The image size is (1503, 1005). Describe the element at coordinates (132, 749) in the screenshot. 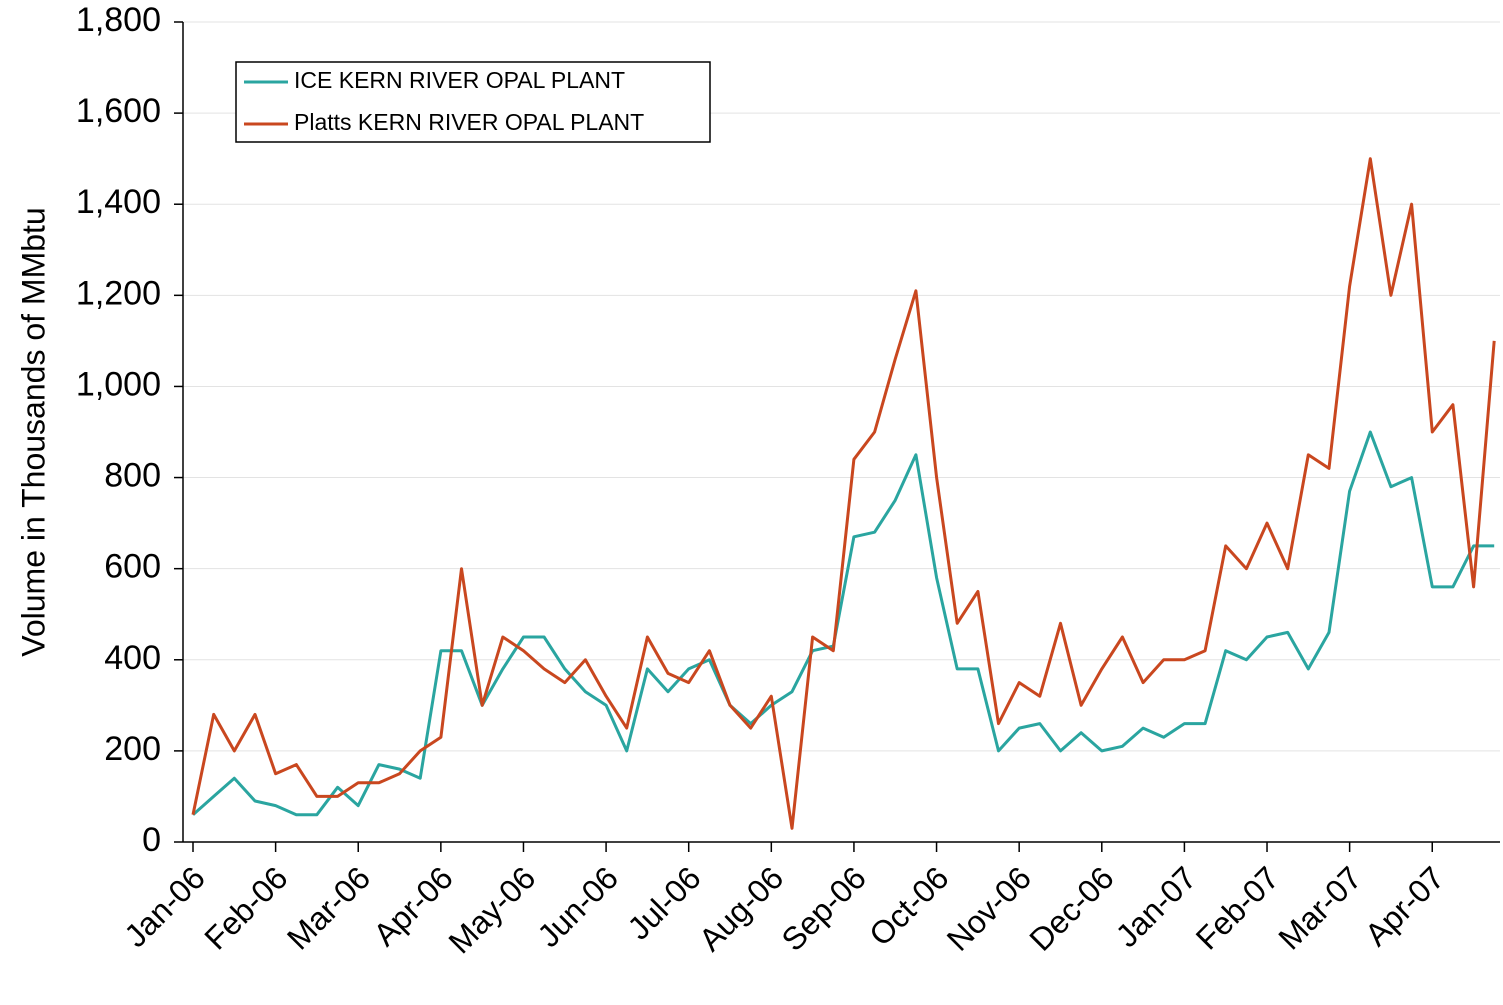

I see `y-tick-label: 200` at that location.